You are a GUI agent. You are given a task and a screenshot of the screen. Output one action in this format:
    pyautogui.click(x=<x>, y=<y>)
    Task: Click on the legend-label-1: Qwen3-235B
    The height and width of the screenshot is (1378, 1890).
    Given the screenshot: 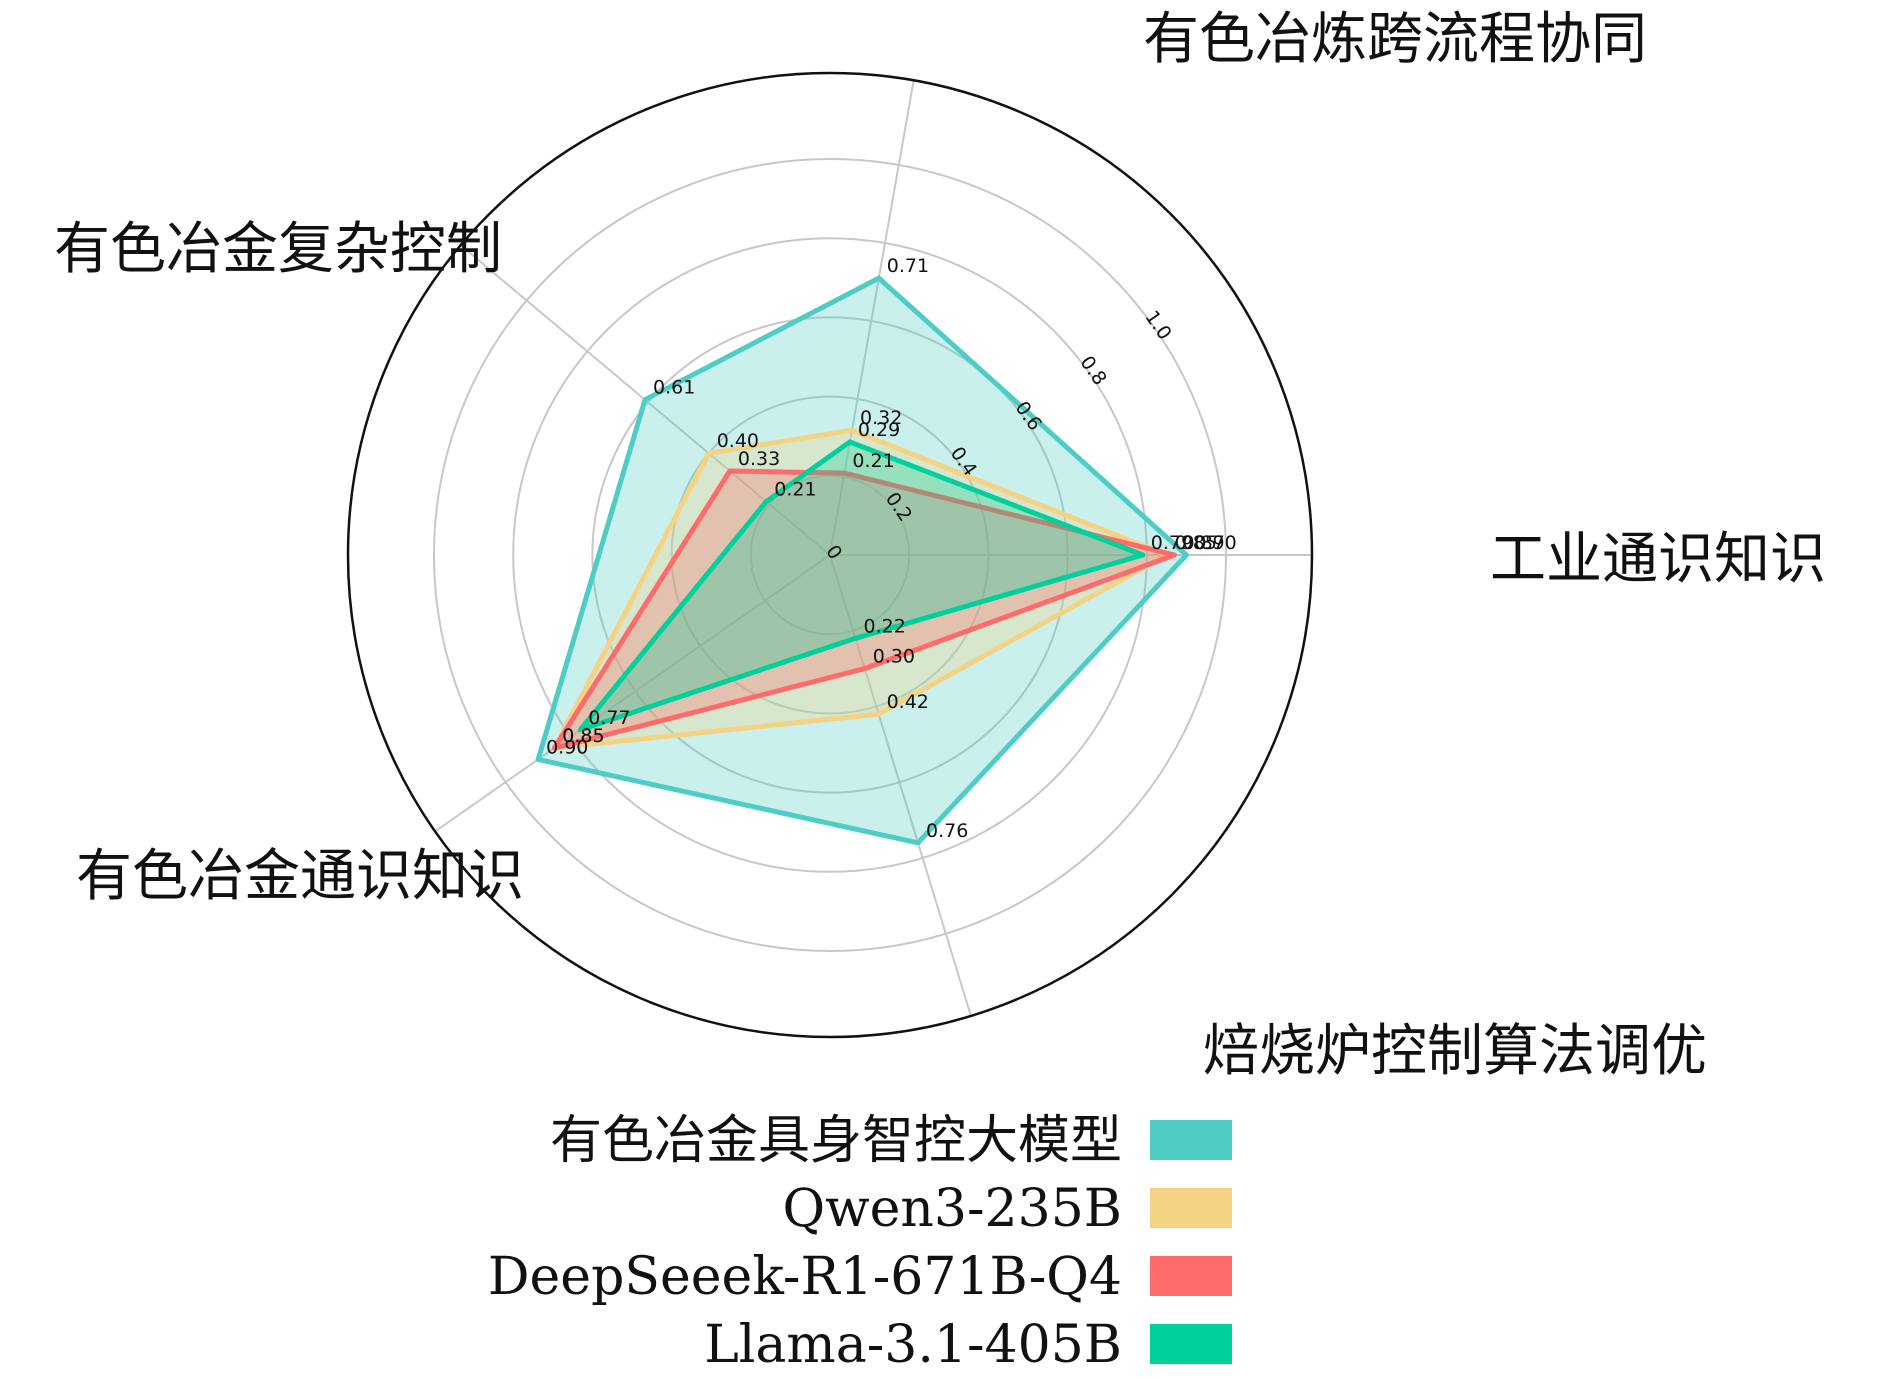 What is the action you would take?
    pyautogui.click(x=952, y=1209)
    